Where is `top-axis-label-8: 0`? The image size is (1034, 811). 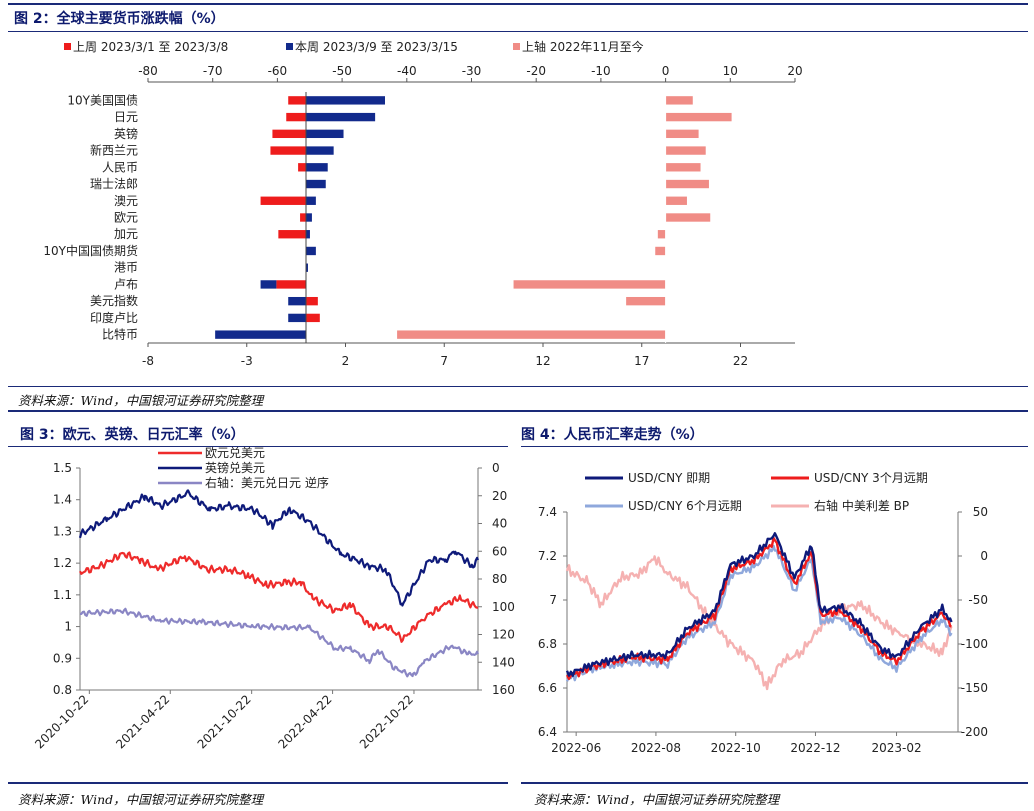 top-axis-label-8: 0 is located at coordinates (666, 71).